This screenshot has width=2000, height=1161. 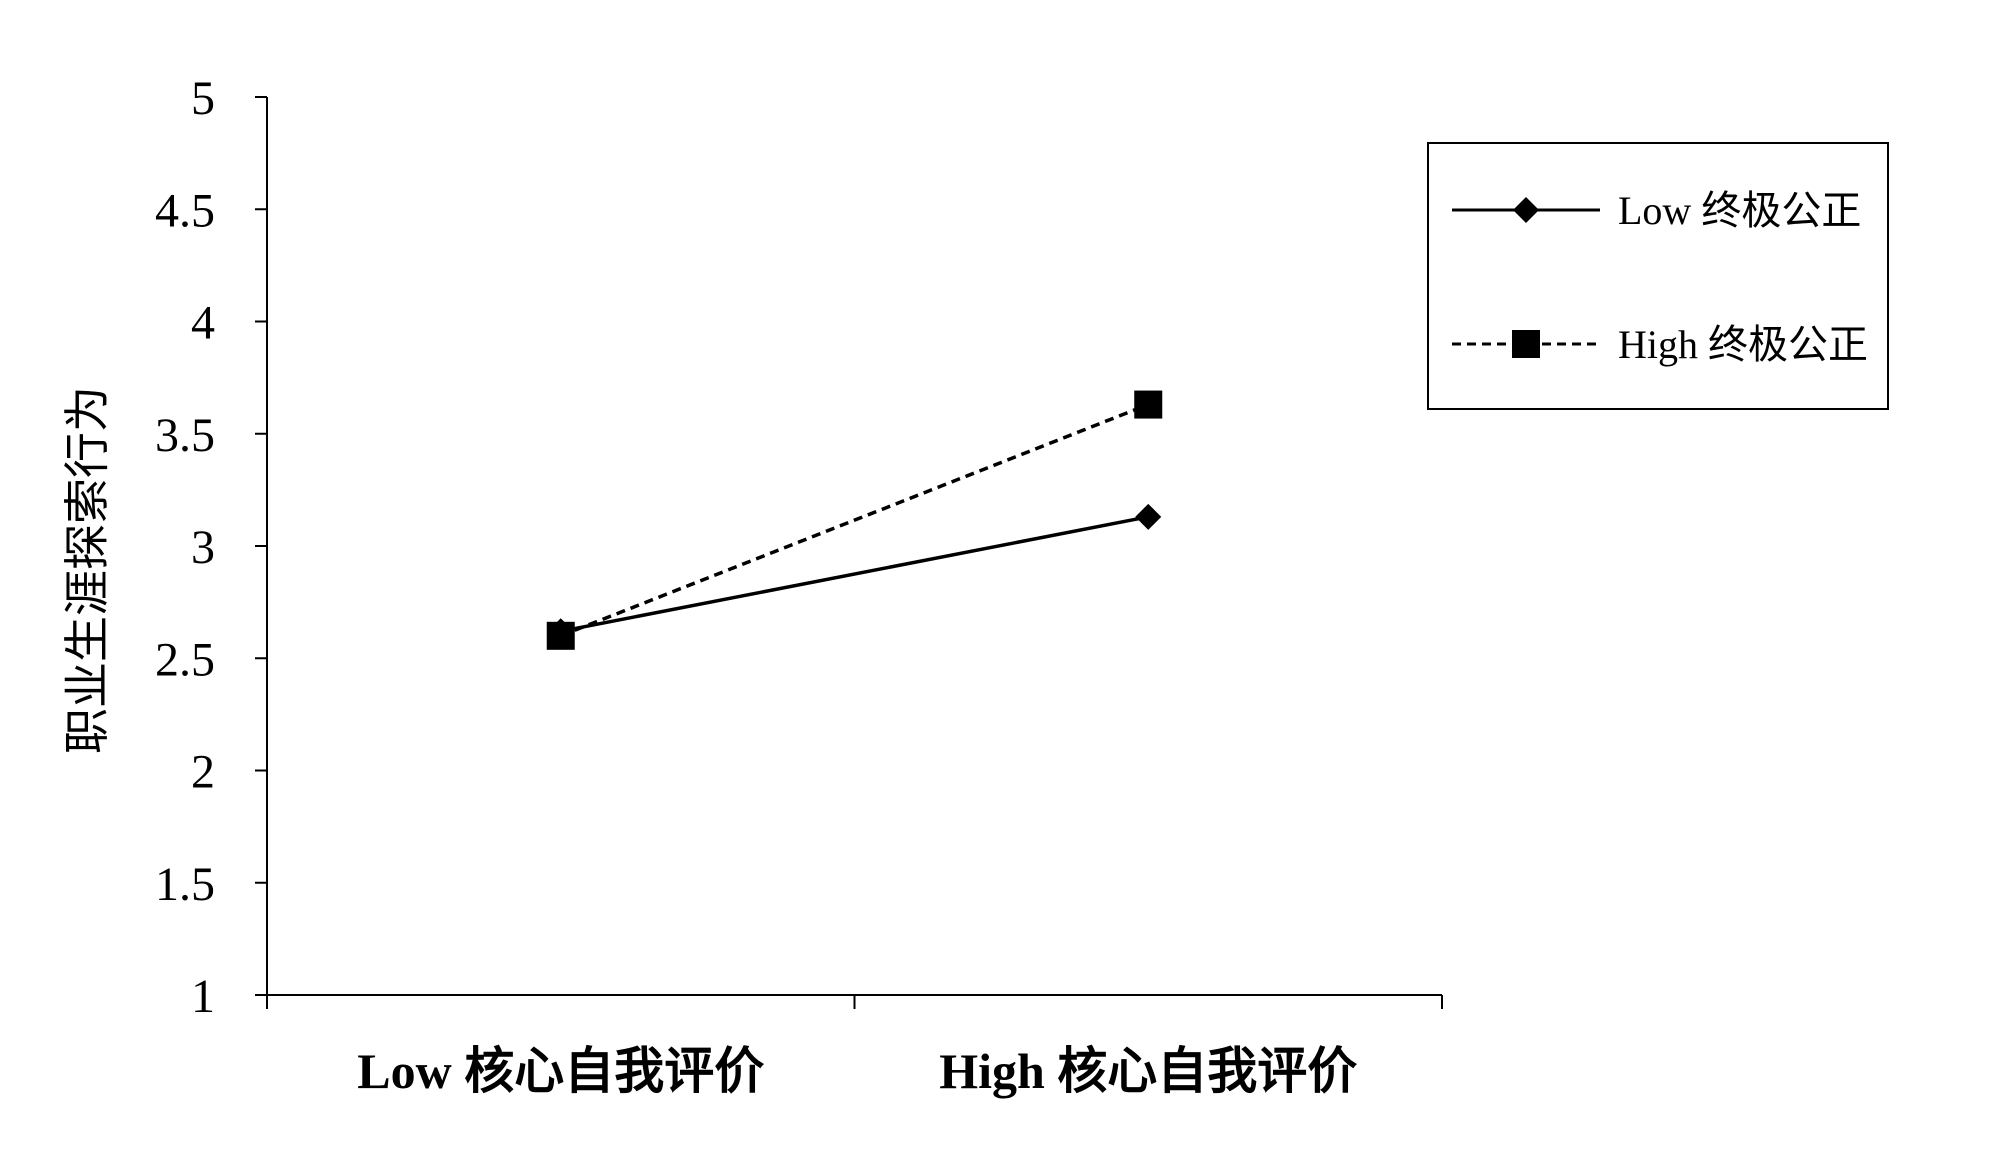 I want to click on legend-label: High 终极公正, so click(x=1743, y=344).